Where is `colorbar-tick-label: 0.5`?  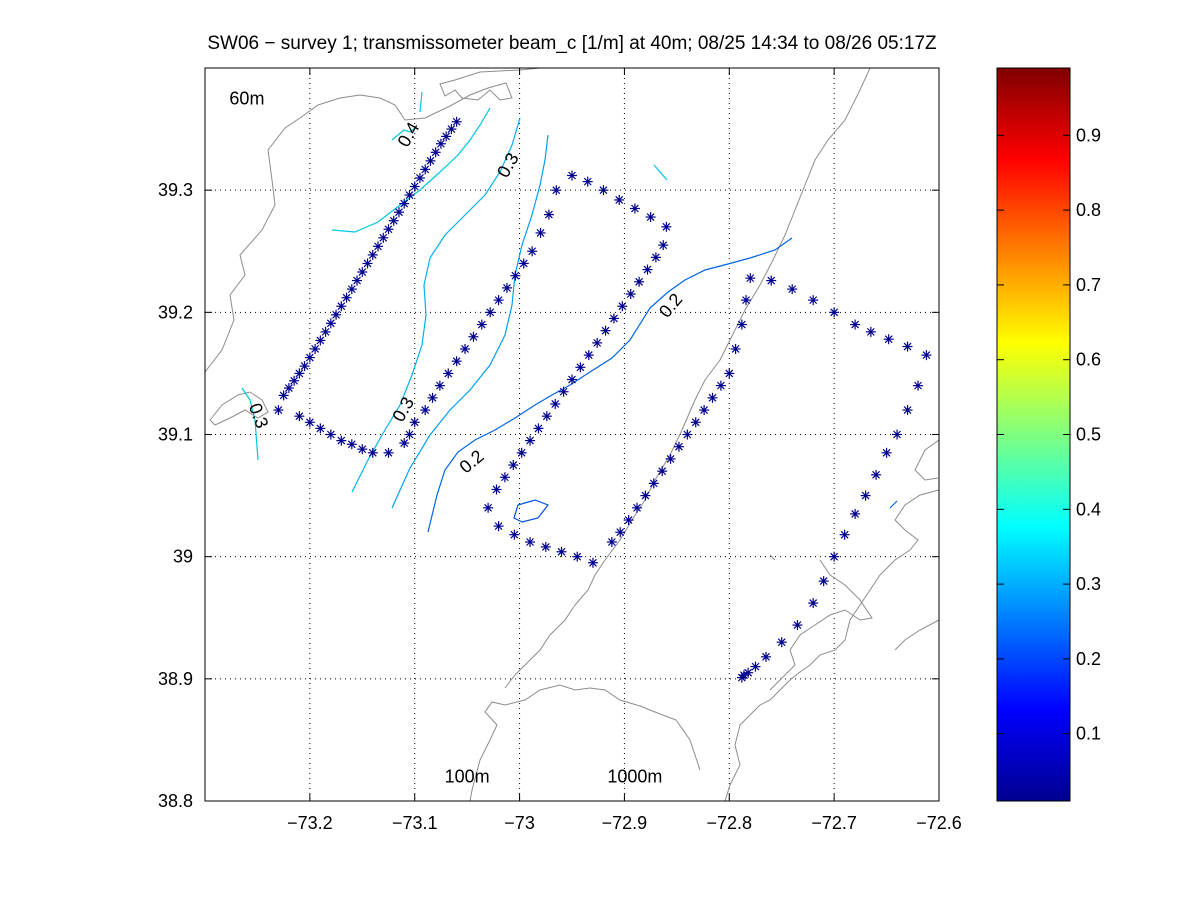 colorbar-tick-label: 0.5 is located at coordinates (1088, 435).